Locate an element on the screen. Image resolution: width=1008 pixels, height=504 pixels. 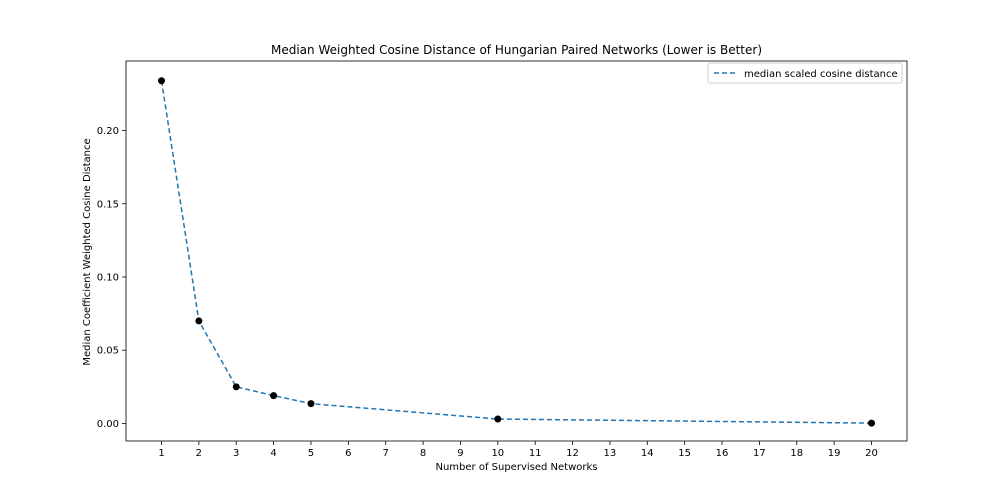
x-tick-label: 5 is located at coordinates (311, 453).